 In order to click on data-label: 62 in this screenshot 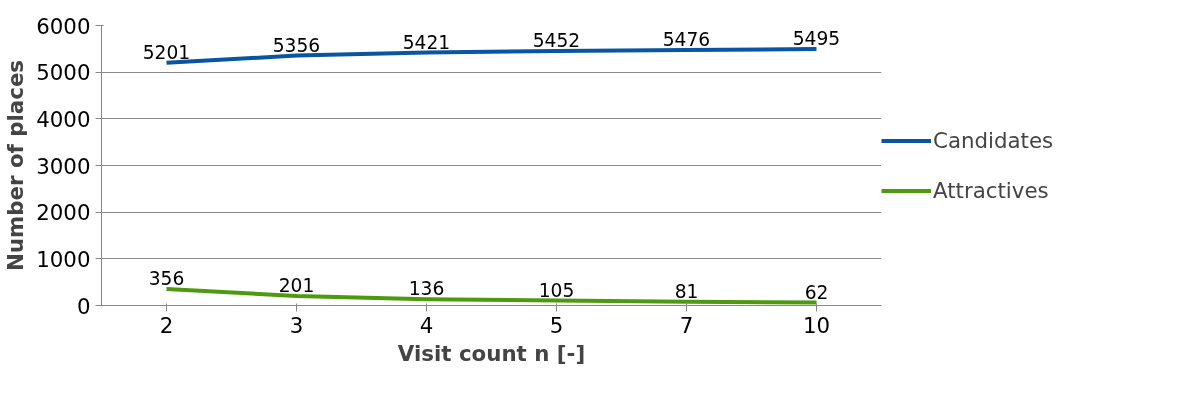, I will do `click(816, 292)`.